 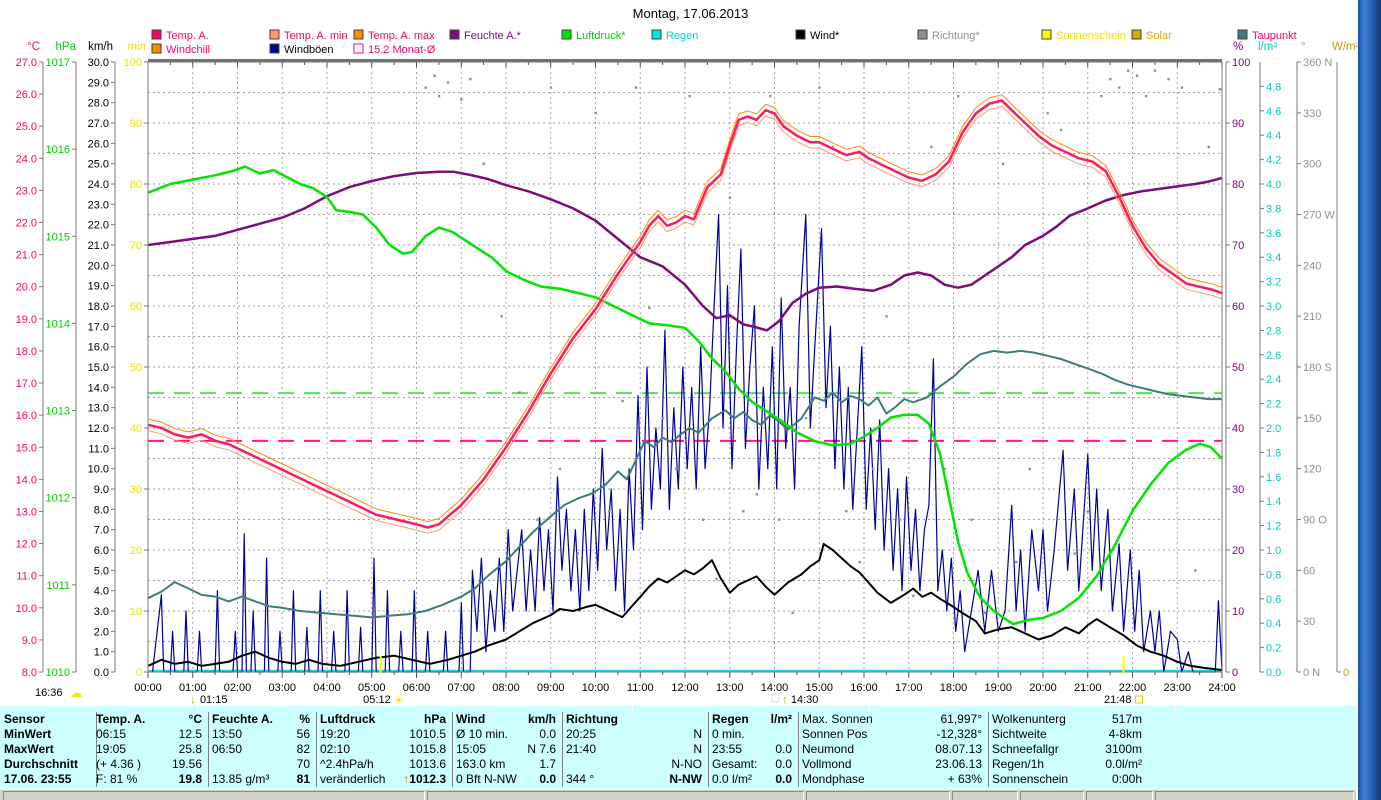 What do you see at coordinates (417, 688) in the screenshot?
I see `time-tick-label: 06:00` at bounding box center [417, 688].